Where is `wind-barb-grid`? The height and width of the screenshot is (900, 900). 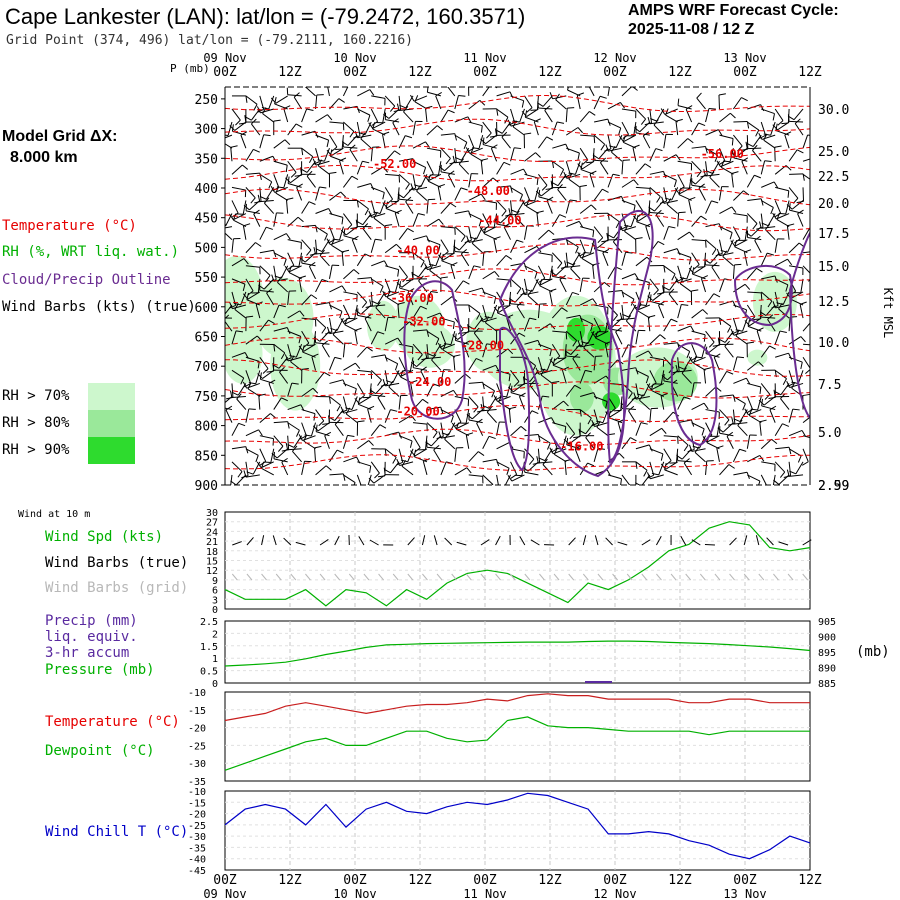 wind-barb-grid is located at coordinates (264, 577).